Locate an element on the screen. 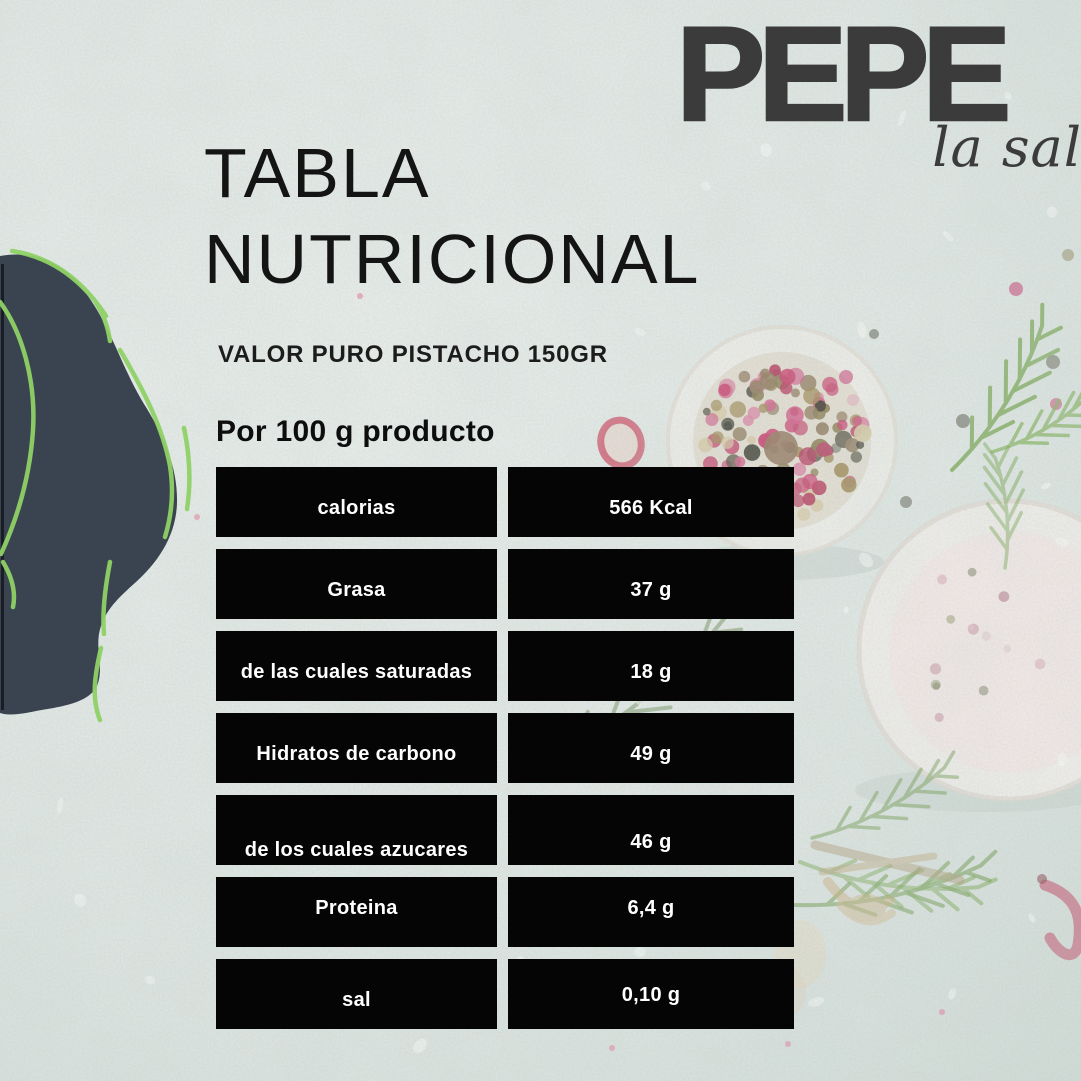 This screenshot has height=1081, width=1081. nutrient-value-cell: 49 g is located at coordinates (651, 748).